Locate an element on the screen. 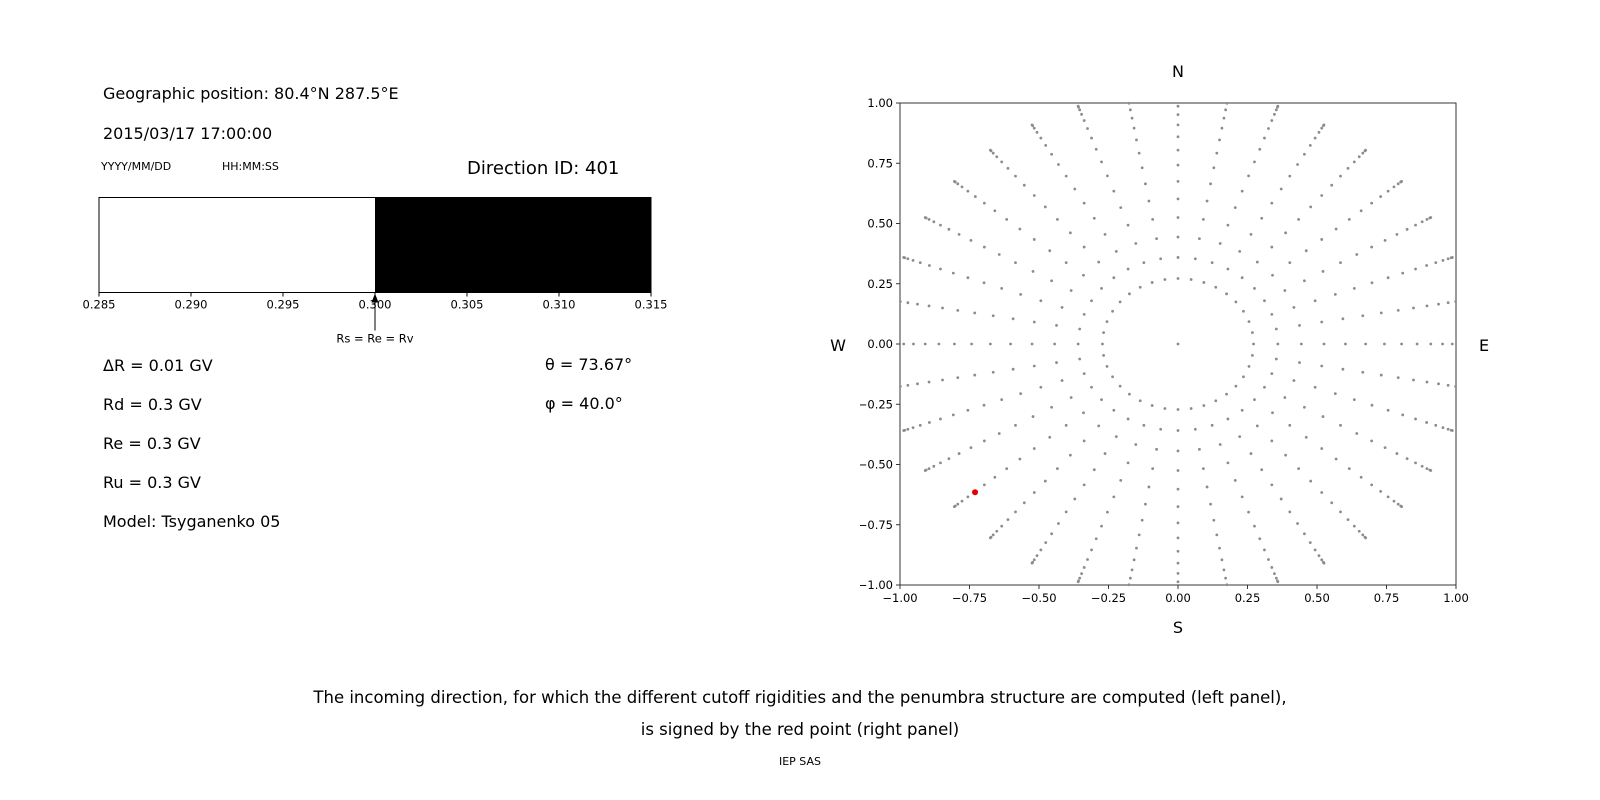 The width and height of the screenshot is (1600, 800). time-format-label: HH:MM:SS is located at coordinates (250, 166).